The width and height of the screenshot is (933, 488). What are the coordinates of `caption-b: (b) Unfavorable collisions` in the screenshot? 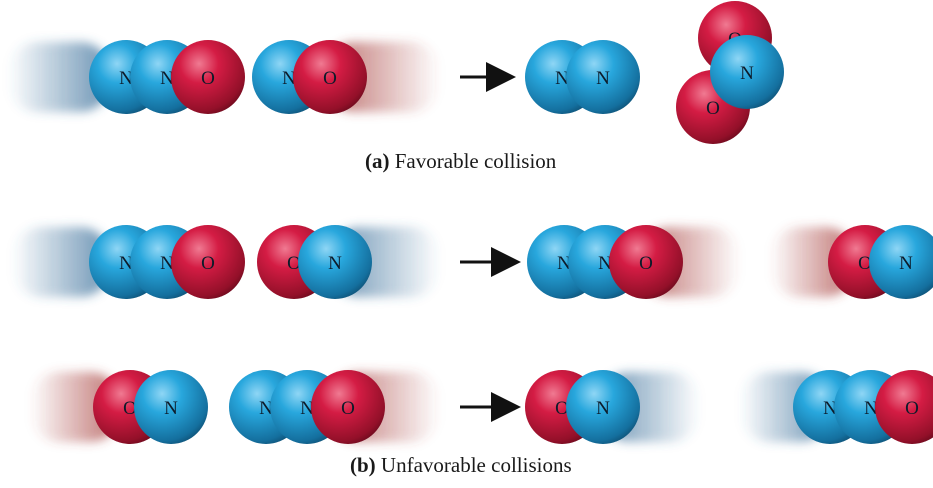 It's located at (461, 465).